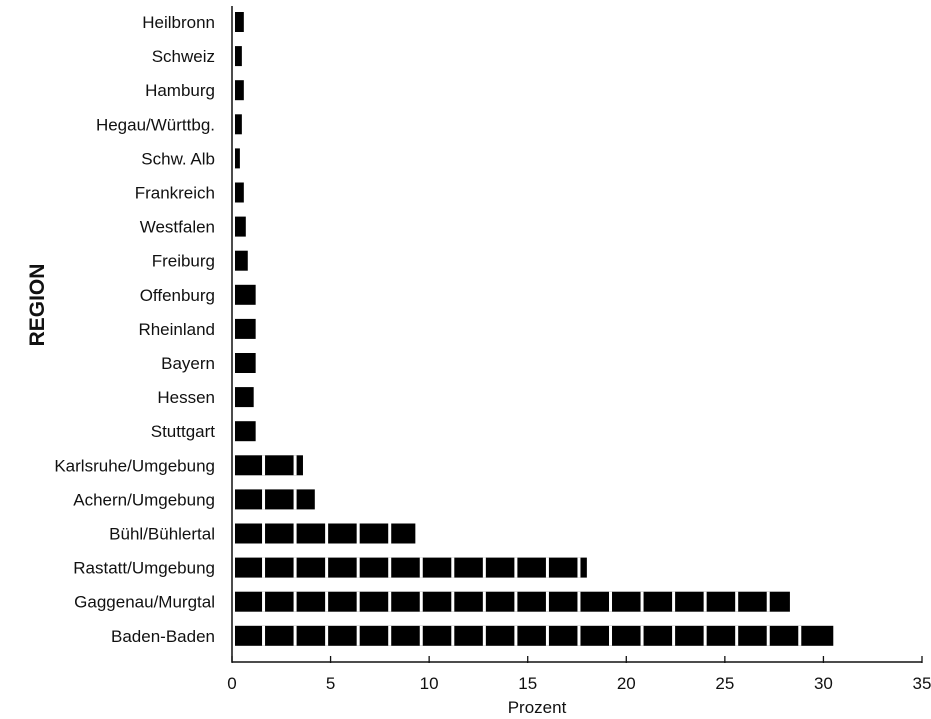 This screenshot has width=931, height=719. I want to click on category-label: Rheinland, so click(176, 329).